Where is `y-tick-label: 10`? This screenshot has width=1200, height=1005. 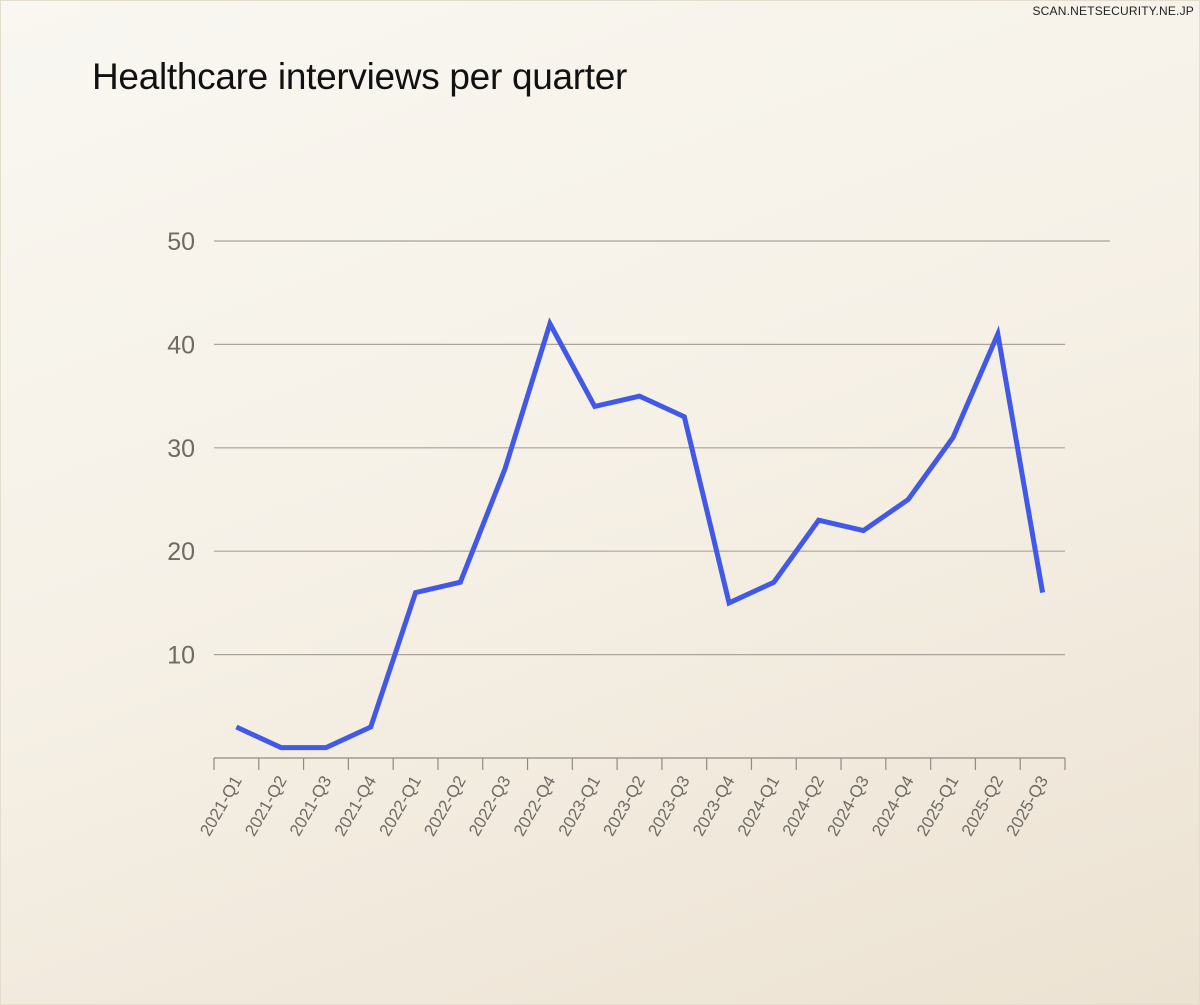
y-tick-label: 10 is located at coordinates (181, 656).